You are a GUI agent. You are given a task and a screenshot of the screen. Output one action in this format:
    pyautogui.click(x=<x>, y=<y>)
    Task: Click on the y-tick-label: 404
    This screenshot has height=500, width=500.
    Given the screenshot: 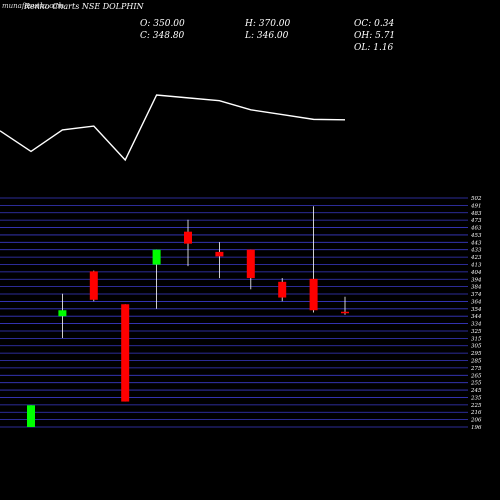 What is the action you would take?
    pyautogui.click(x=476, y=273)
    